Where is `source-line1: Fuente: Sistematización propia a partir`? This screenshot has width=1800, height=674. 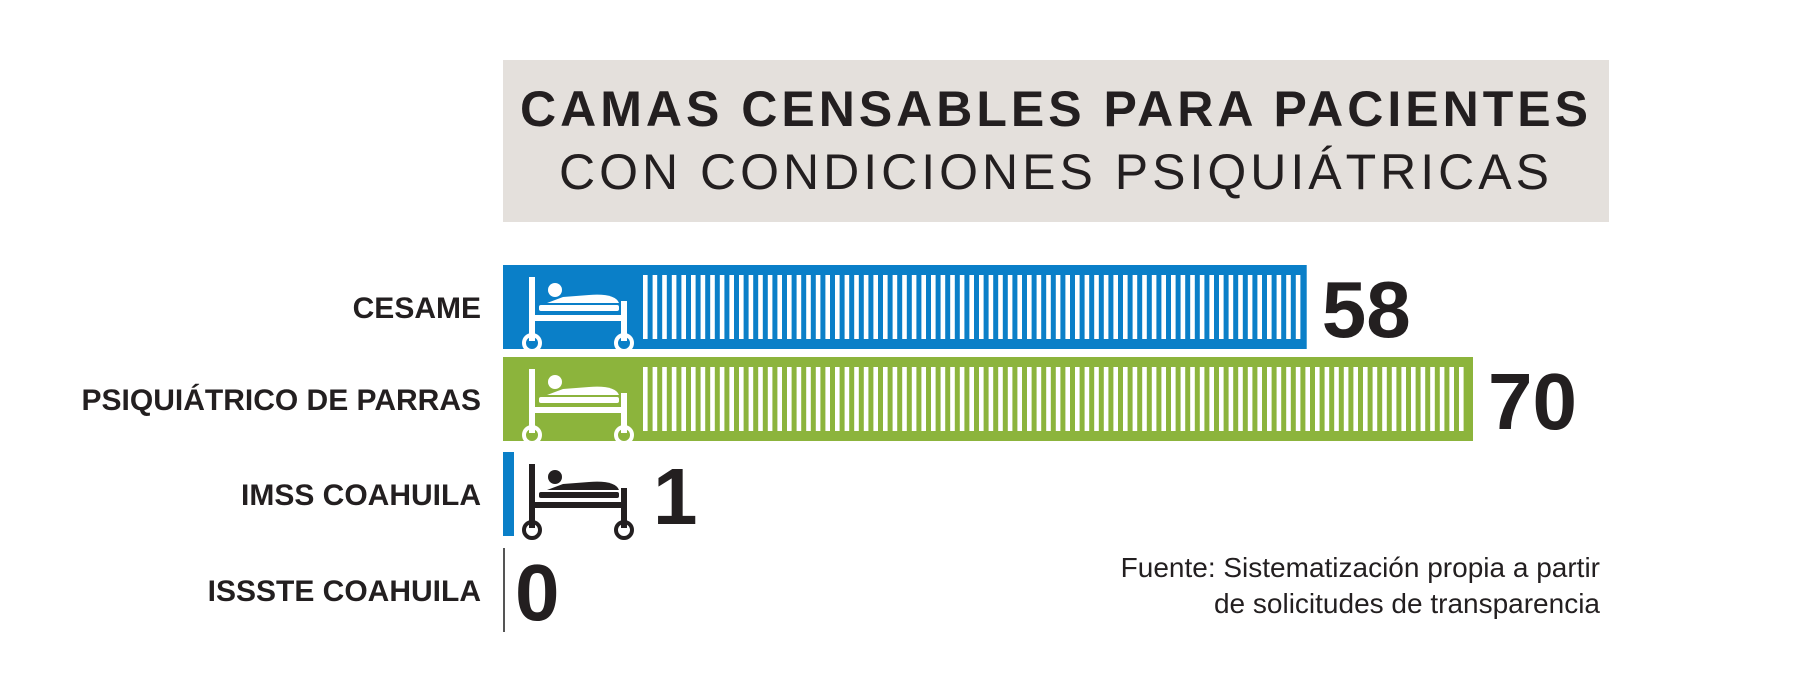 source-line1: Fuente: Sistematización propia a partir is located at coordinates (1360, 567).